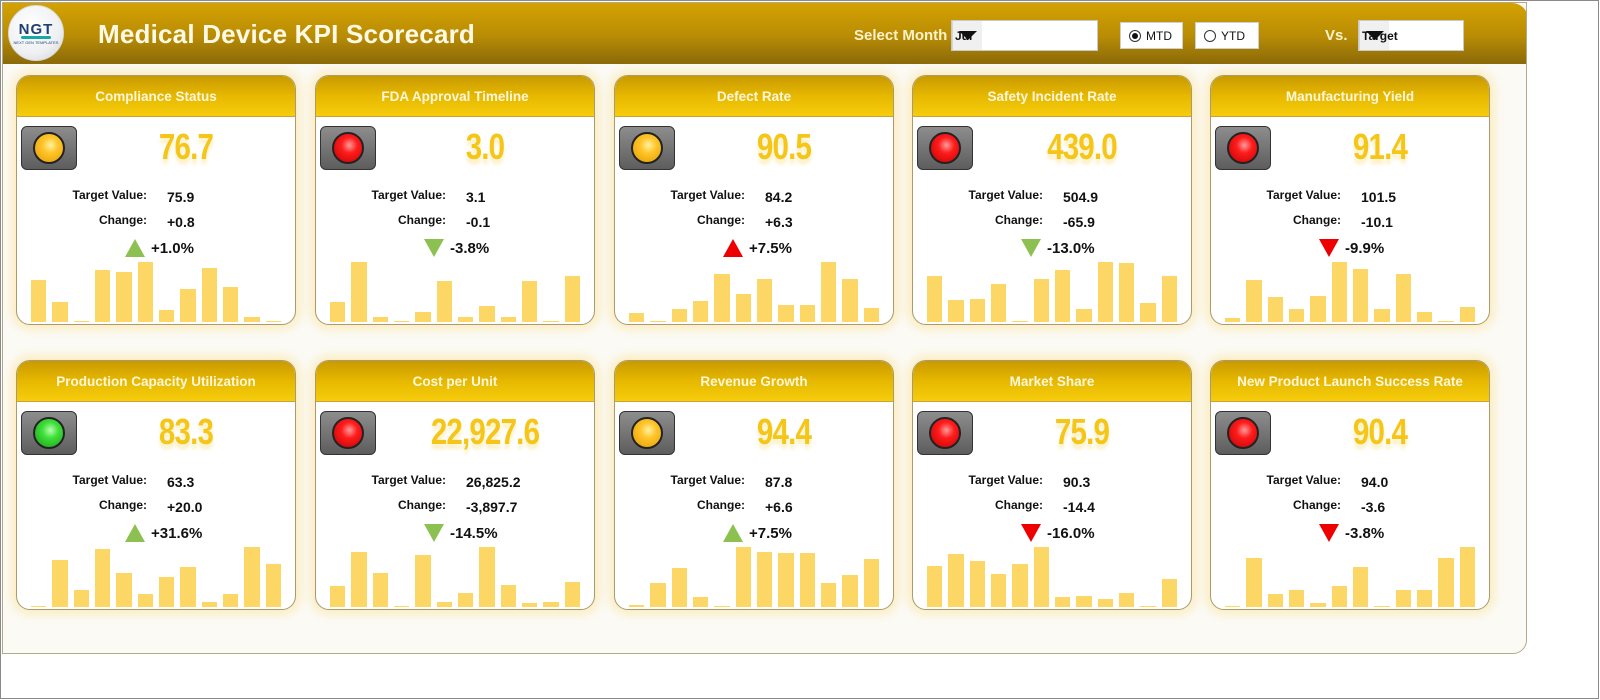 Image resolution: width=1600 pixels, height=700 pixels. What do you see at coordinates (177, 533) in the screenshot?
I see `change-percent: +31.6%` at bounding box center [177, 533].